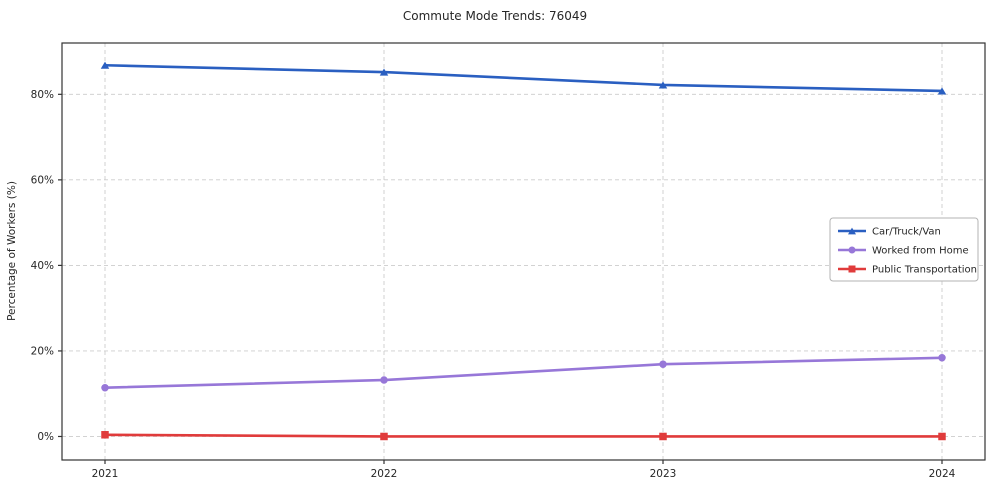 Image resolution: width=990 pixels, height=490 pixels. I want to click on legend-item: Worked from Home, so click(903, 251).